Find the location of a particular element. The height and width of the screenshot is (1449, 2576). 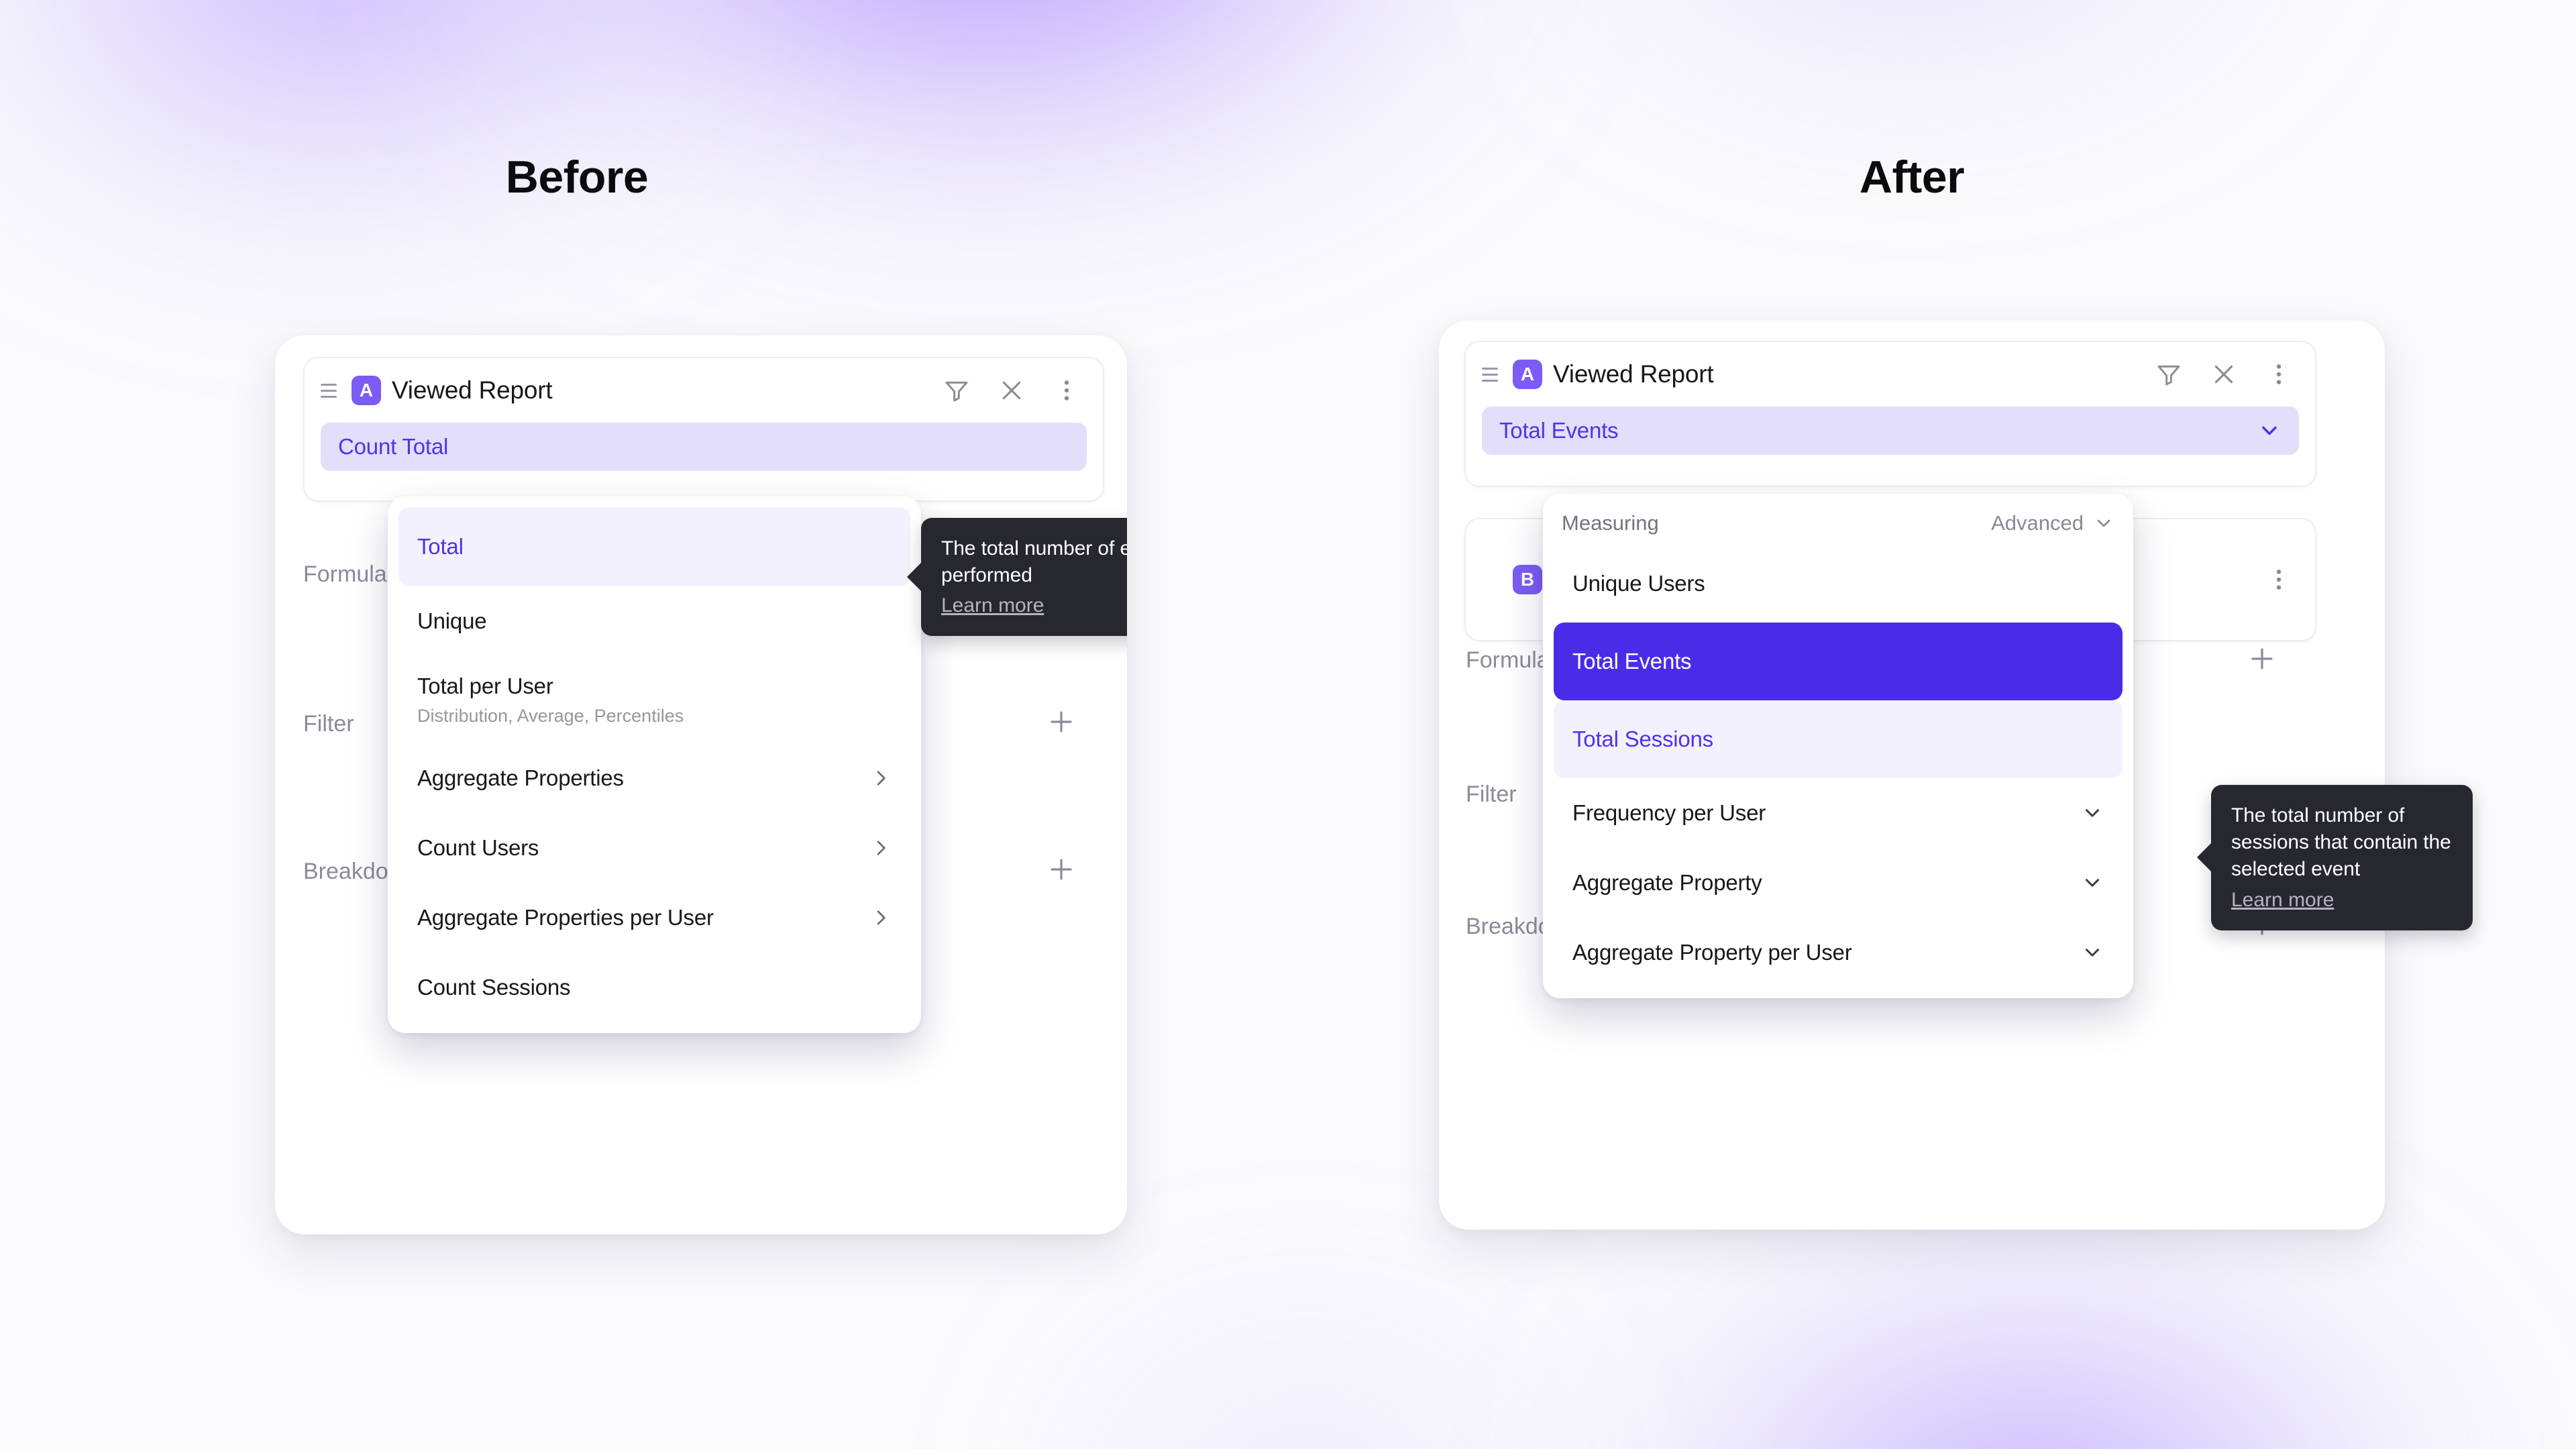

before-add-filter-button is located at coordinates (1061, 722).